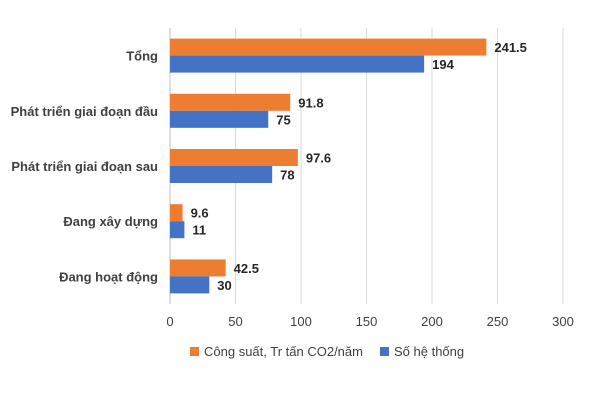 This screenshot has width=600, height=401. I want to click on data-label-systems-phat-trien-giai-doan-sau: 78, so click(287, 175).